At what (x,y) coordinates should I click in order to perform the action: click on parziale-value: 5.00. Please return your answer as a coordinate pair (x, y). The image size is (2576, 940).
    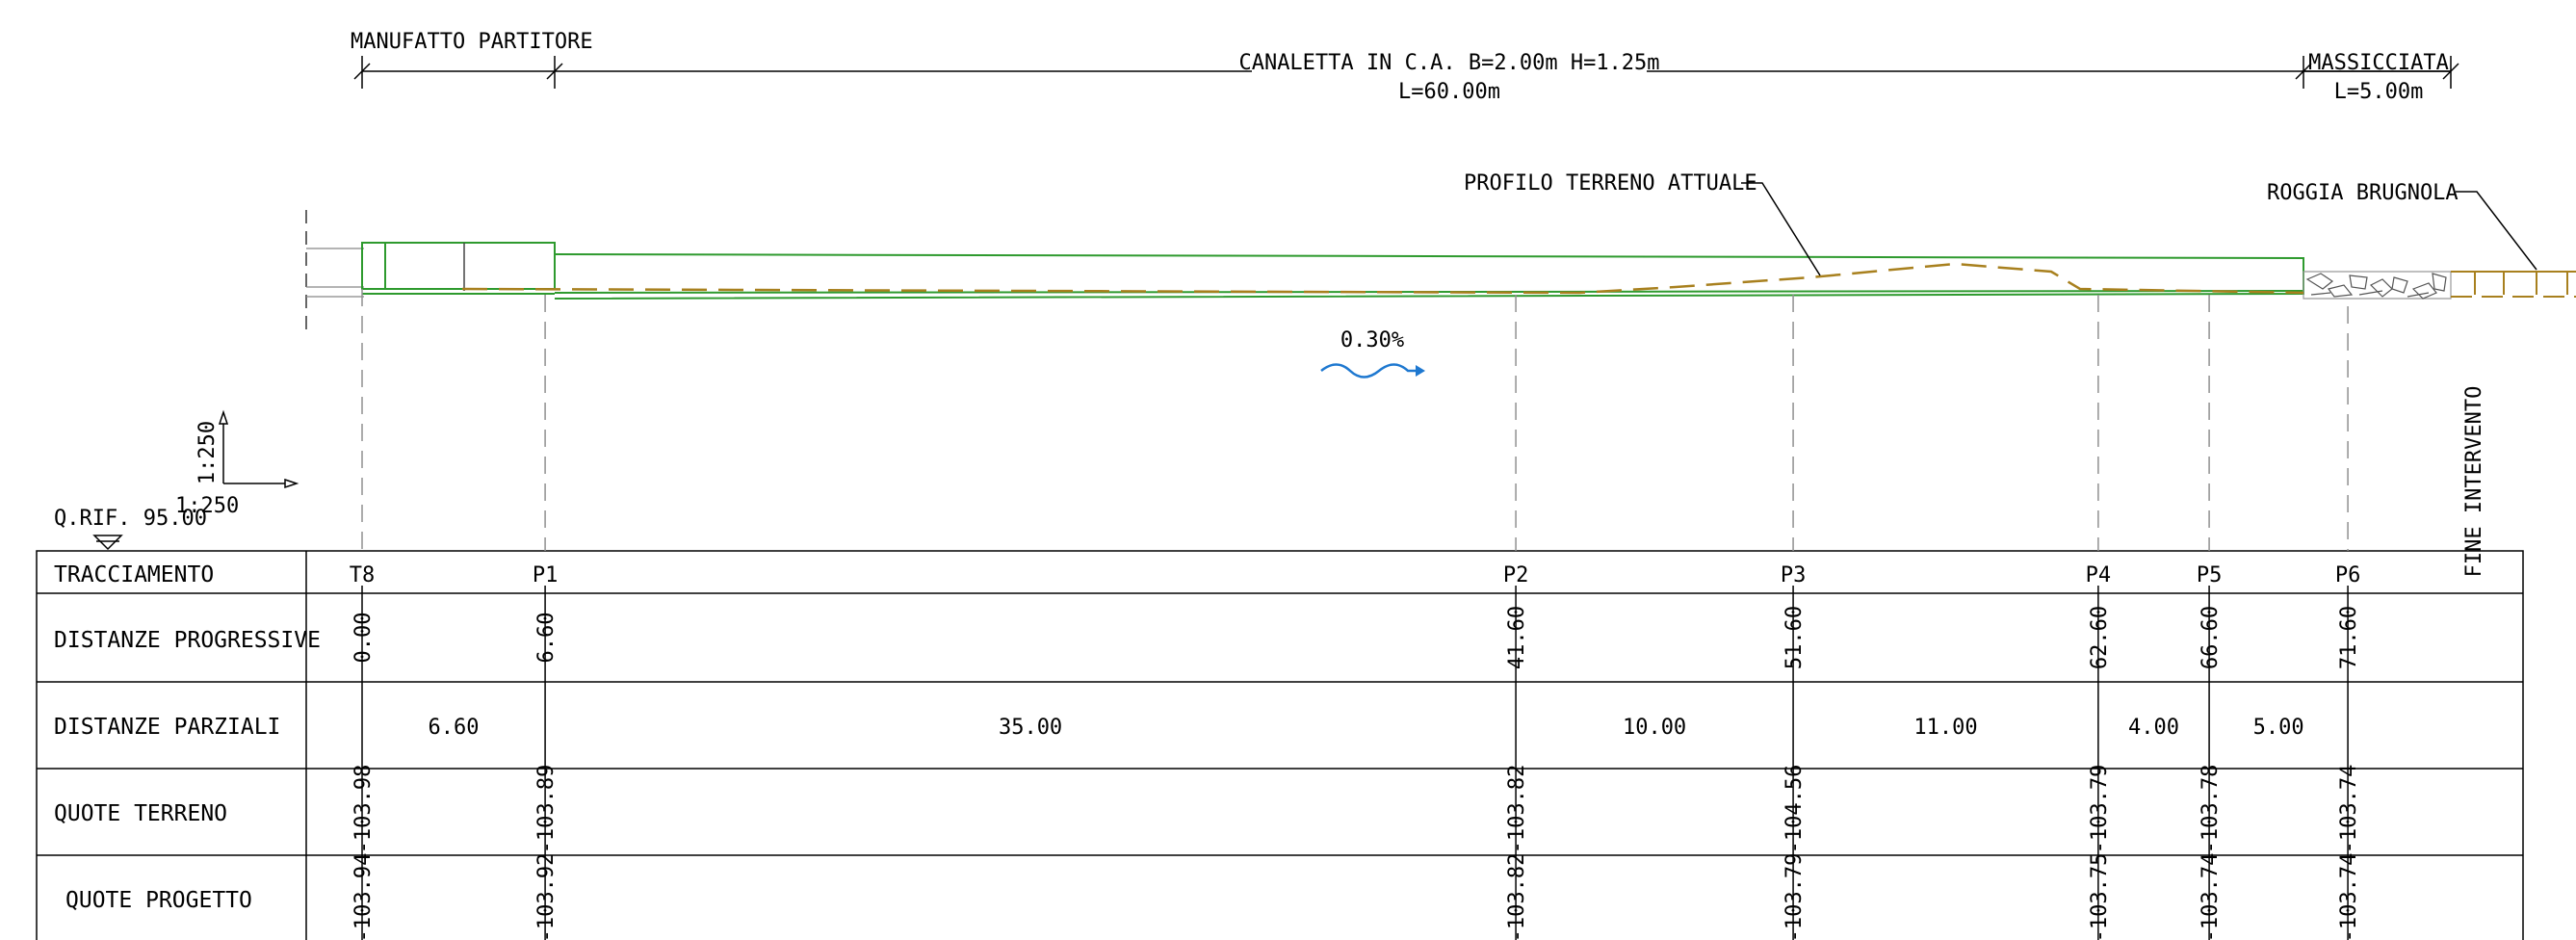
    Looking at the image, I should click on (2278, 728).